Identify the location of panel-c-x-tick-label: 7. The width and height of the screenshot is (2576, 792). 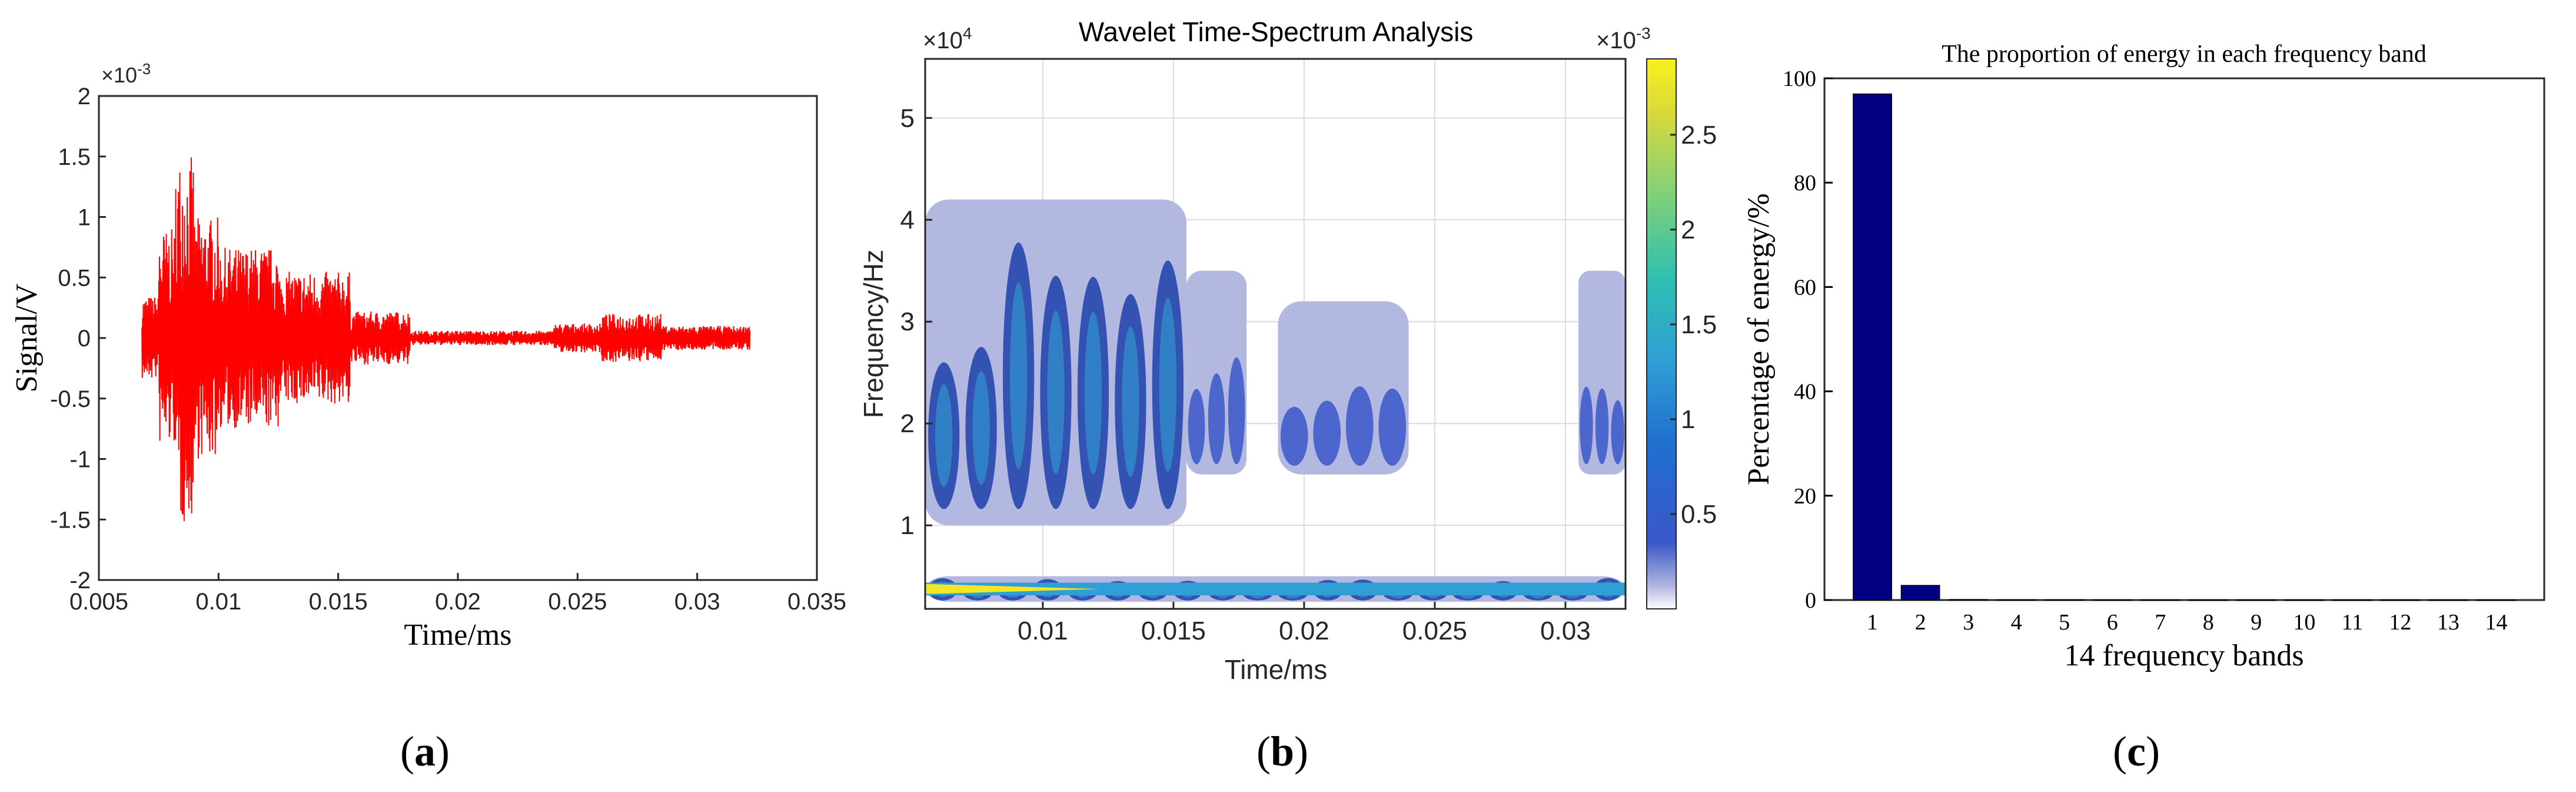
(2160, 623).